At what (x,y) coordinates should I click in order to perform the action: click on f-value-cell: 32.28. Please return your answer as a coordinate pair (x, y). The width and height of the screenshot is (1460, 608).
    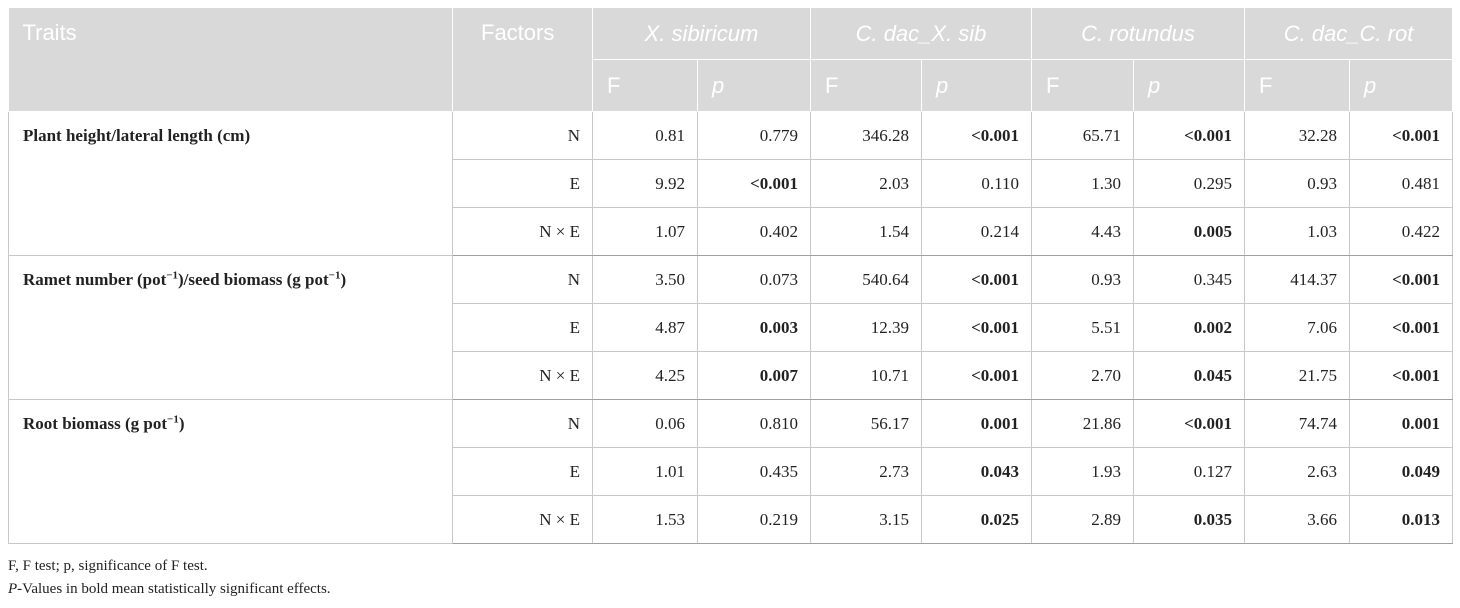
    Looking at the image, I should click on (1297, 135).